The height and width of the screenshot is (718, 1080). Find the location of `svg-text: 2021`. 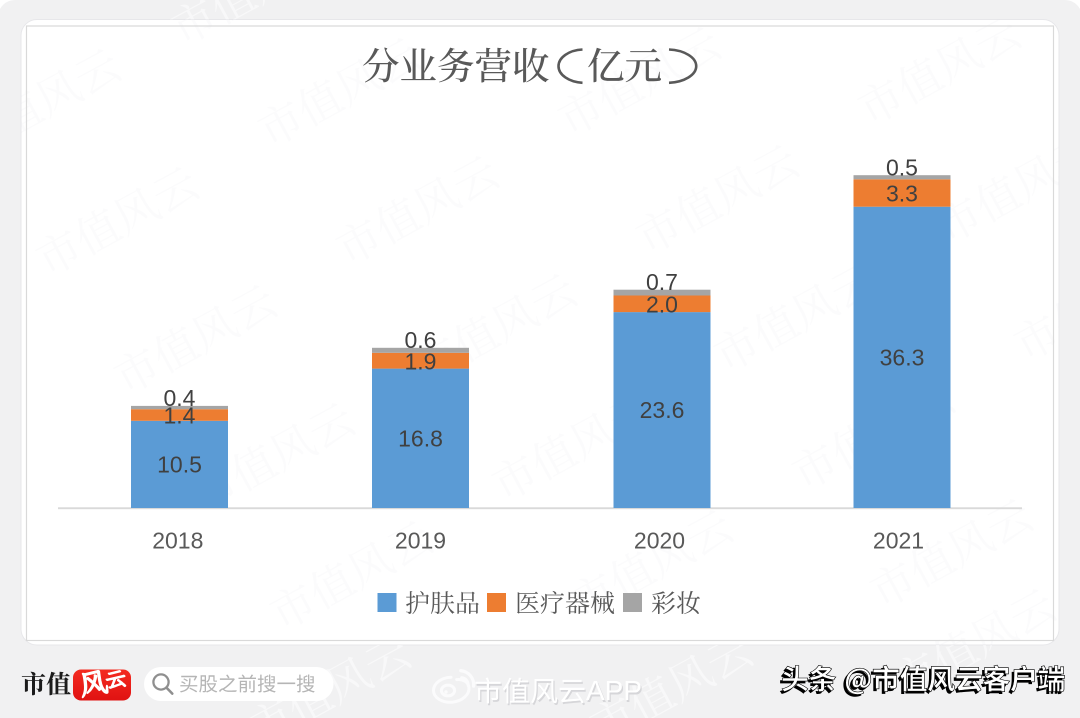

svg-text: 2021 is located at coordinates (898, 541).